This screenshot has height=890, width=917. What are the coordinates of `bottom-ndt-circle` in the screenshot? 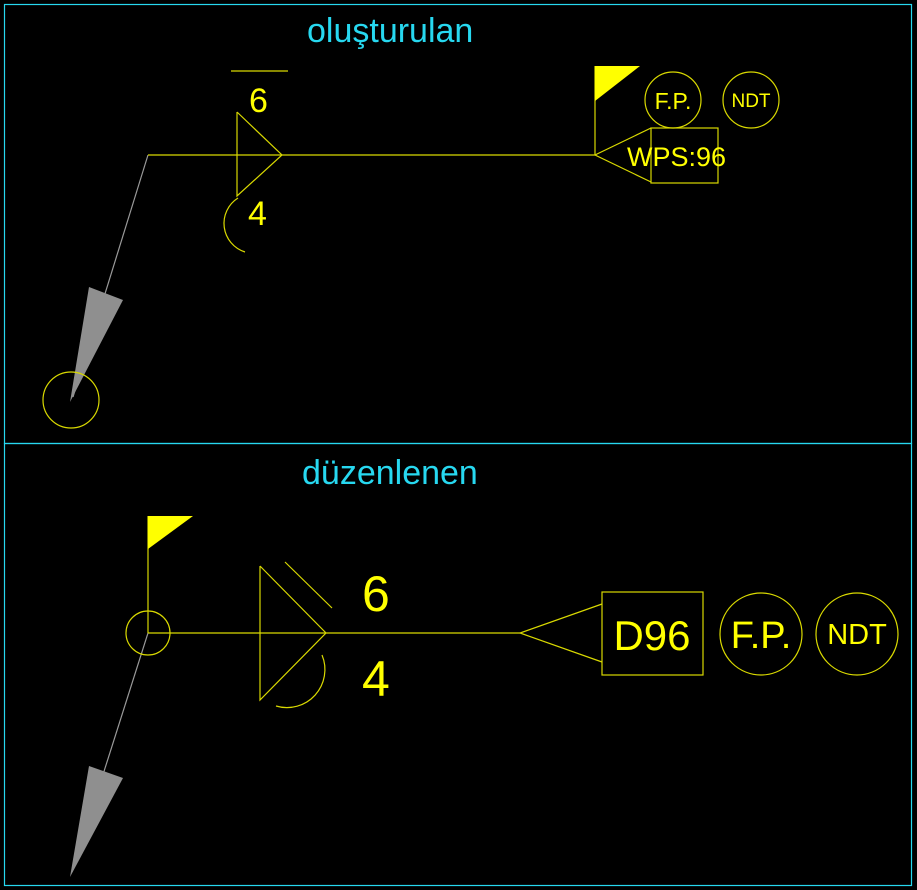 It's located at (857, 634).